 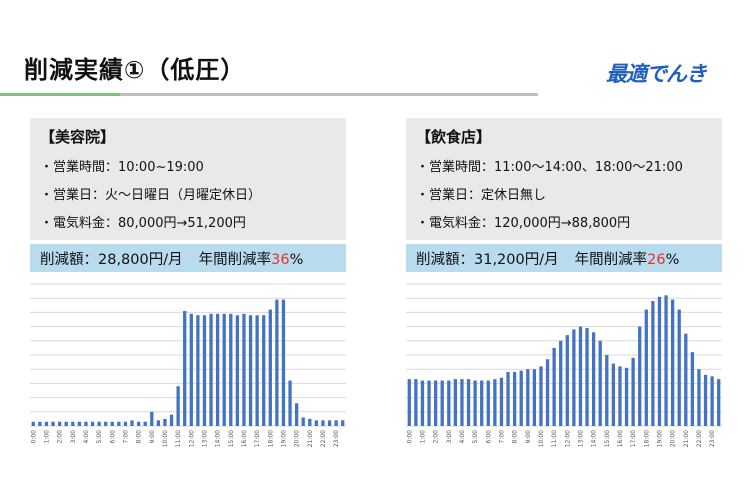 What do you see at coordinates (528, 437) in the screenshot?
I see `x-tick-label: 9:00` at bounding box center [528, 437].